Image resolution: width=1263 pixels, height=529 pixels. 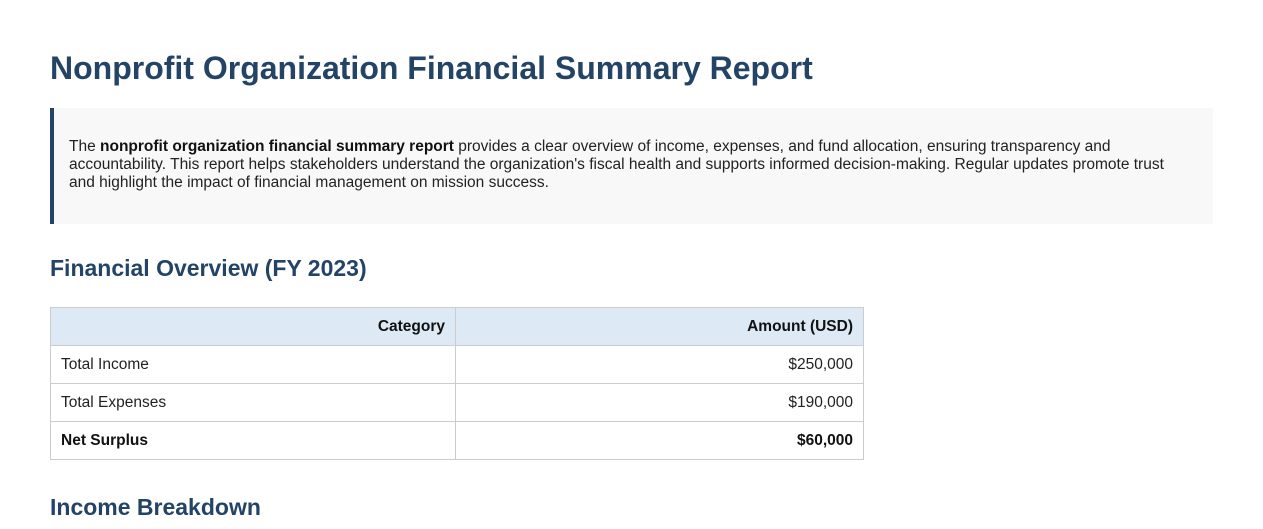 What do you see at coordinates (253, 326) in the screenshot?
I see `column-header-category: Category` at bounding box center [253, 326].